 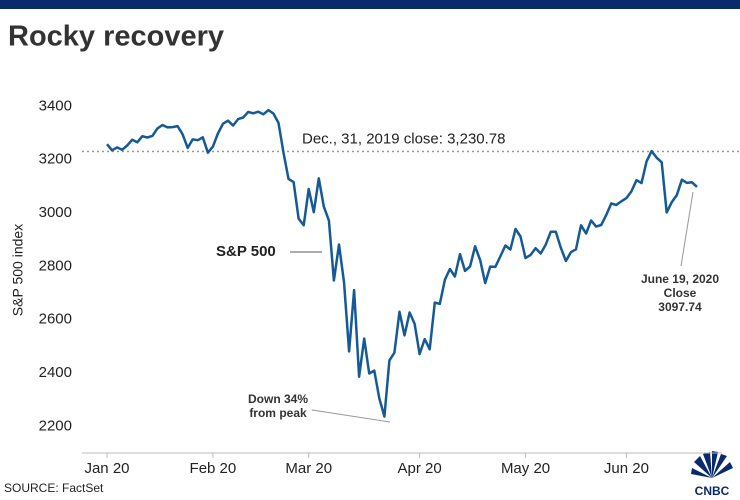 What do you see at coordinates (278, 413) in the screenshot?
I see `annotation: from peak` at bounding box center [278, 413].